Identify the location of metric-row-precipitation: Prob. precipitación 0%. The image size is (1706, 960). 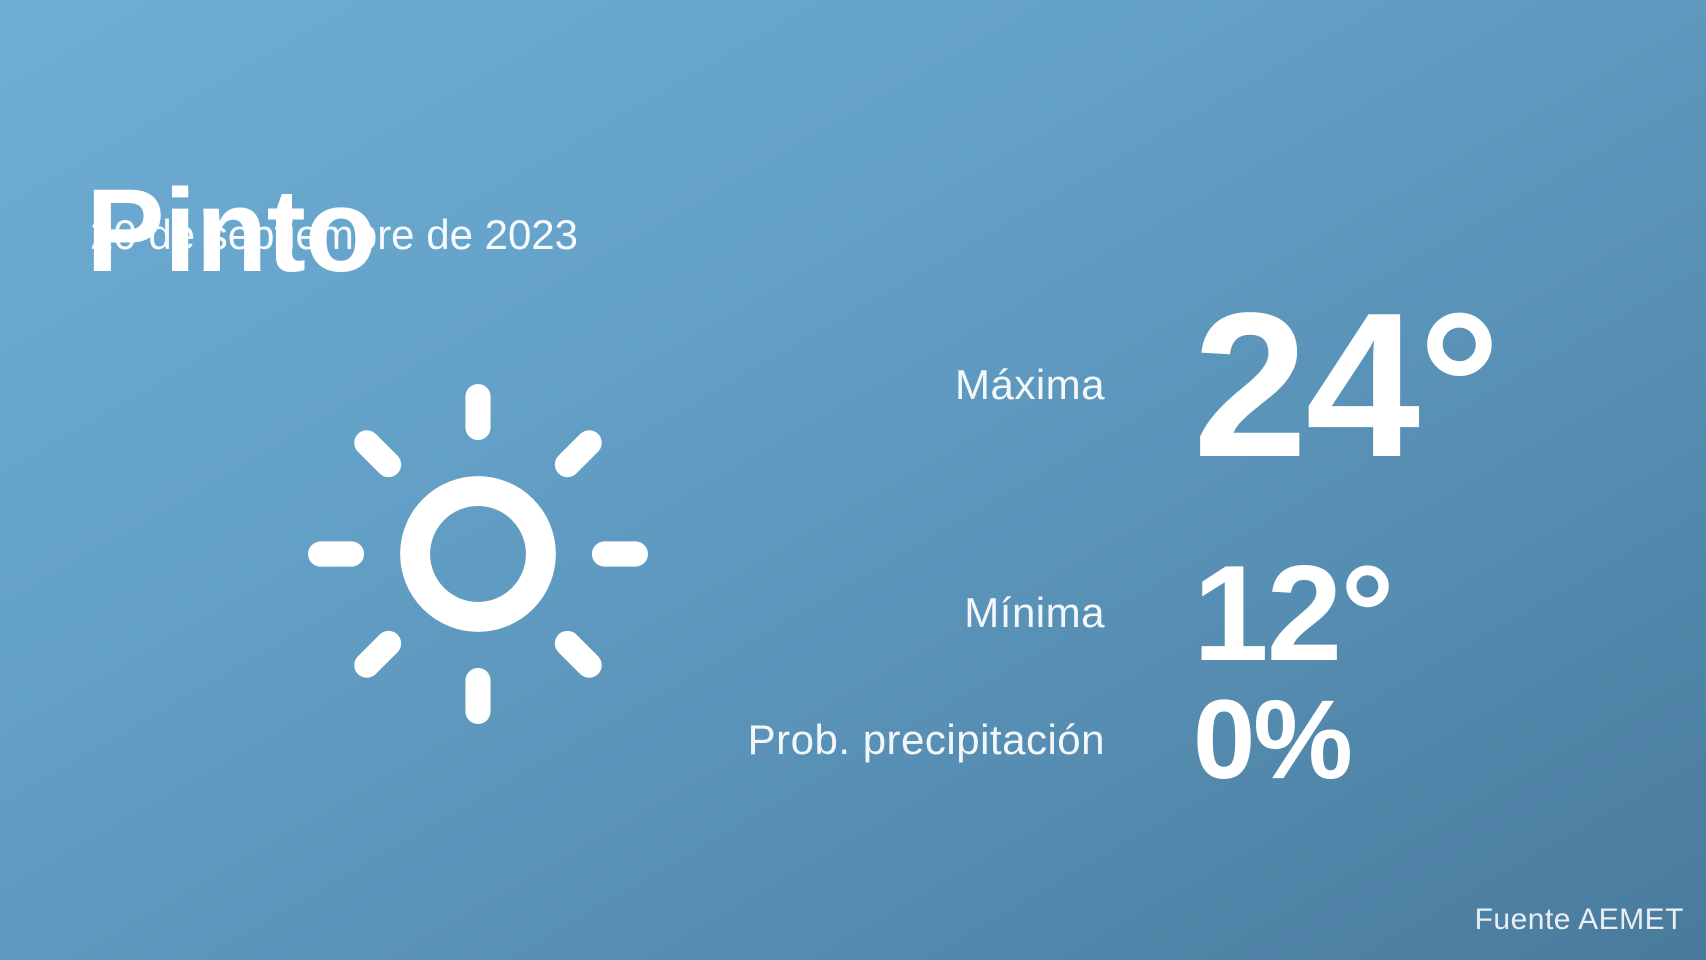
(1020, 739).